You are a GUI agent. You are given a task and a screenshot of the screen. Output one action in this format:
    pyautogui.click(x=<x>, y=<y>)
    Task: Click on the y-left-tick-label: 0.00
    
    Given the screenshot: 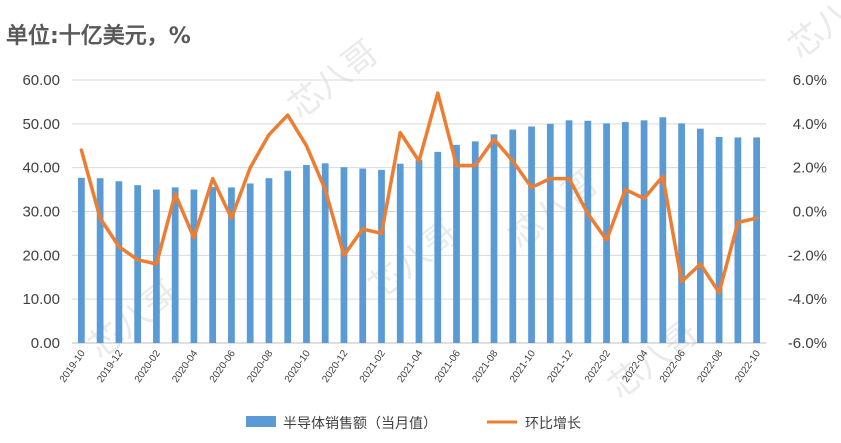 What is the action you would take?
    pyautogui.click(x=45, y=343)
    